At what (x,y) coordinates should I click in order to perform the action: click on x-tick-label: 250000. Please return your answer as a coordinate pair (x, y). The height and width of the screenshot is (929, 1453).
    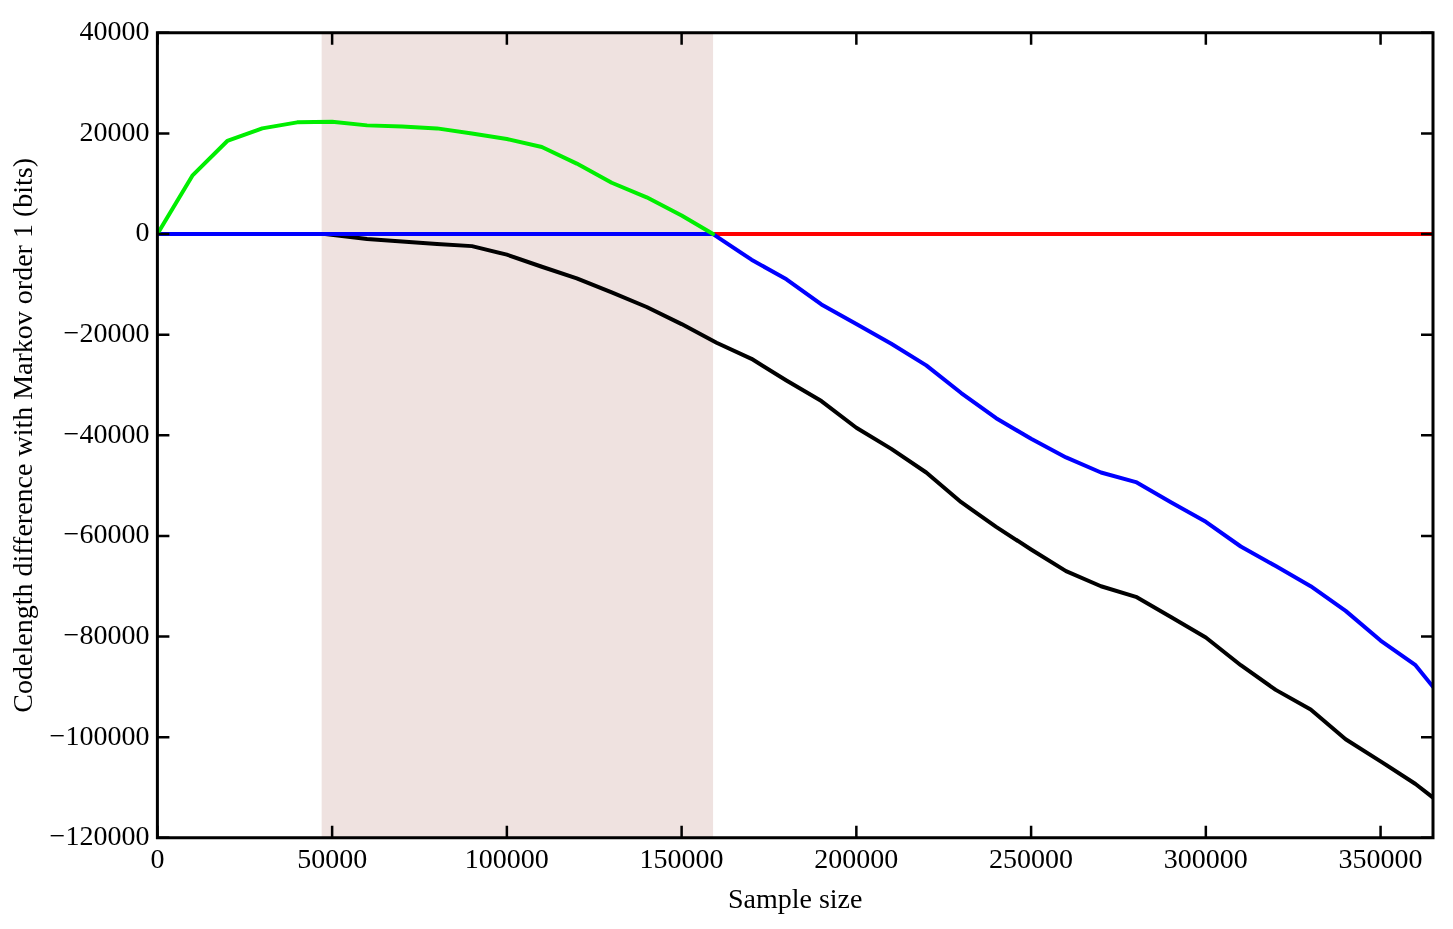
    Looking at the image, I should click on (1031, 858).